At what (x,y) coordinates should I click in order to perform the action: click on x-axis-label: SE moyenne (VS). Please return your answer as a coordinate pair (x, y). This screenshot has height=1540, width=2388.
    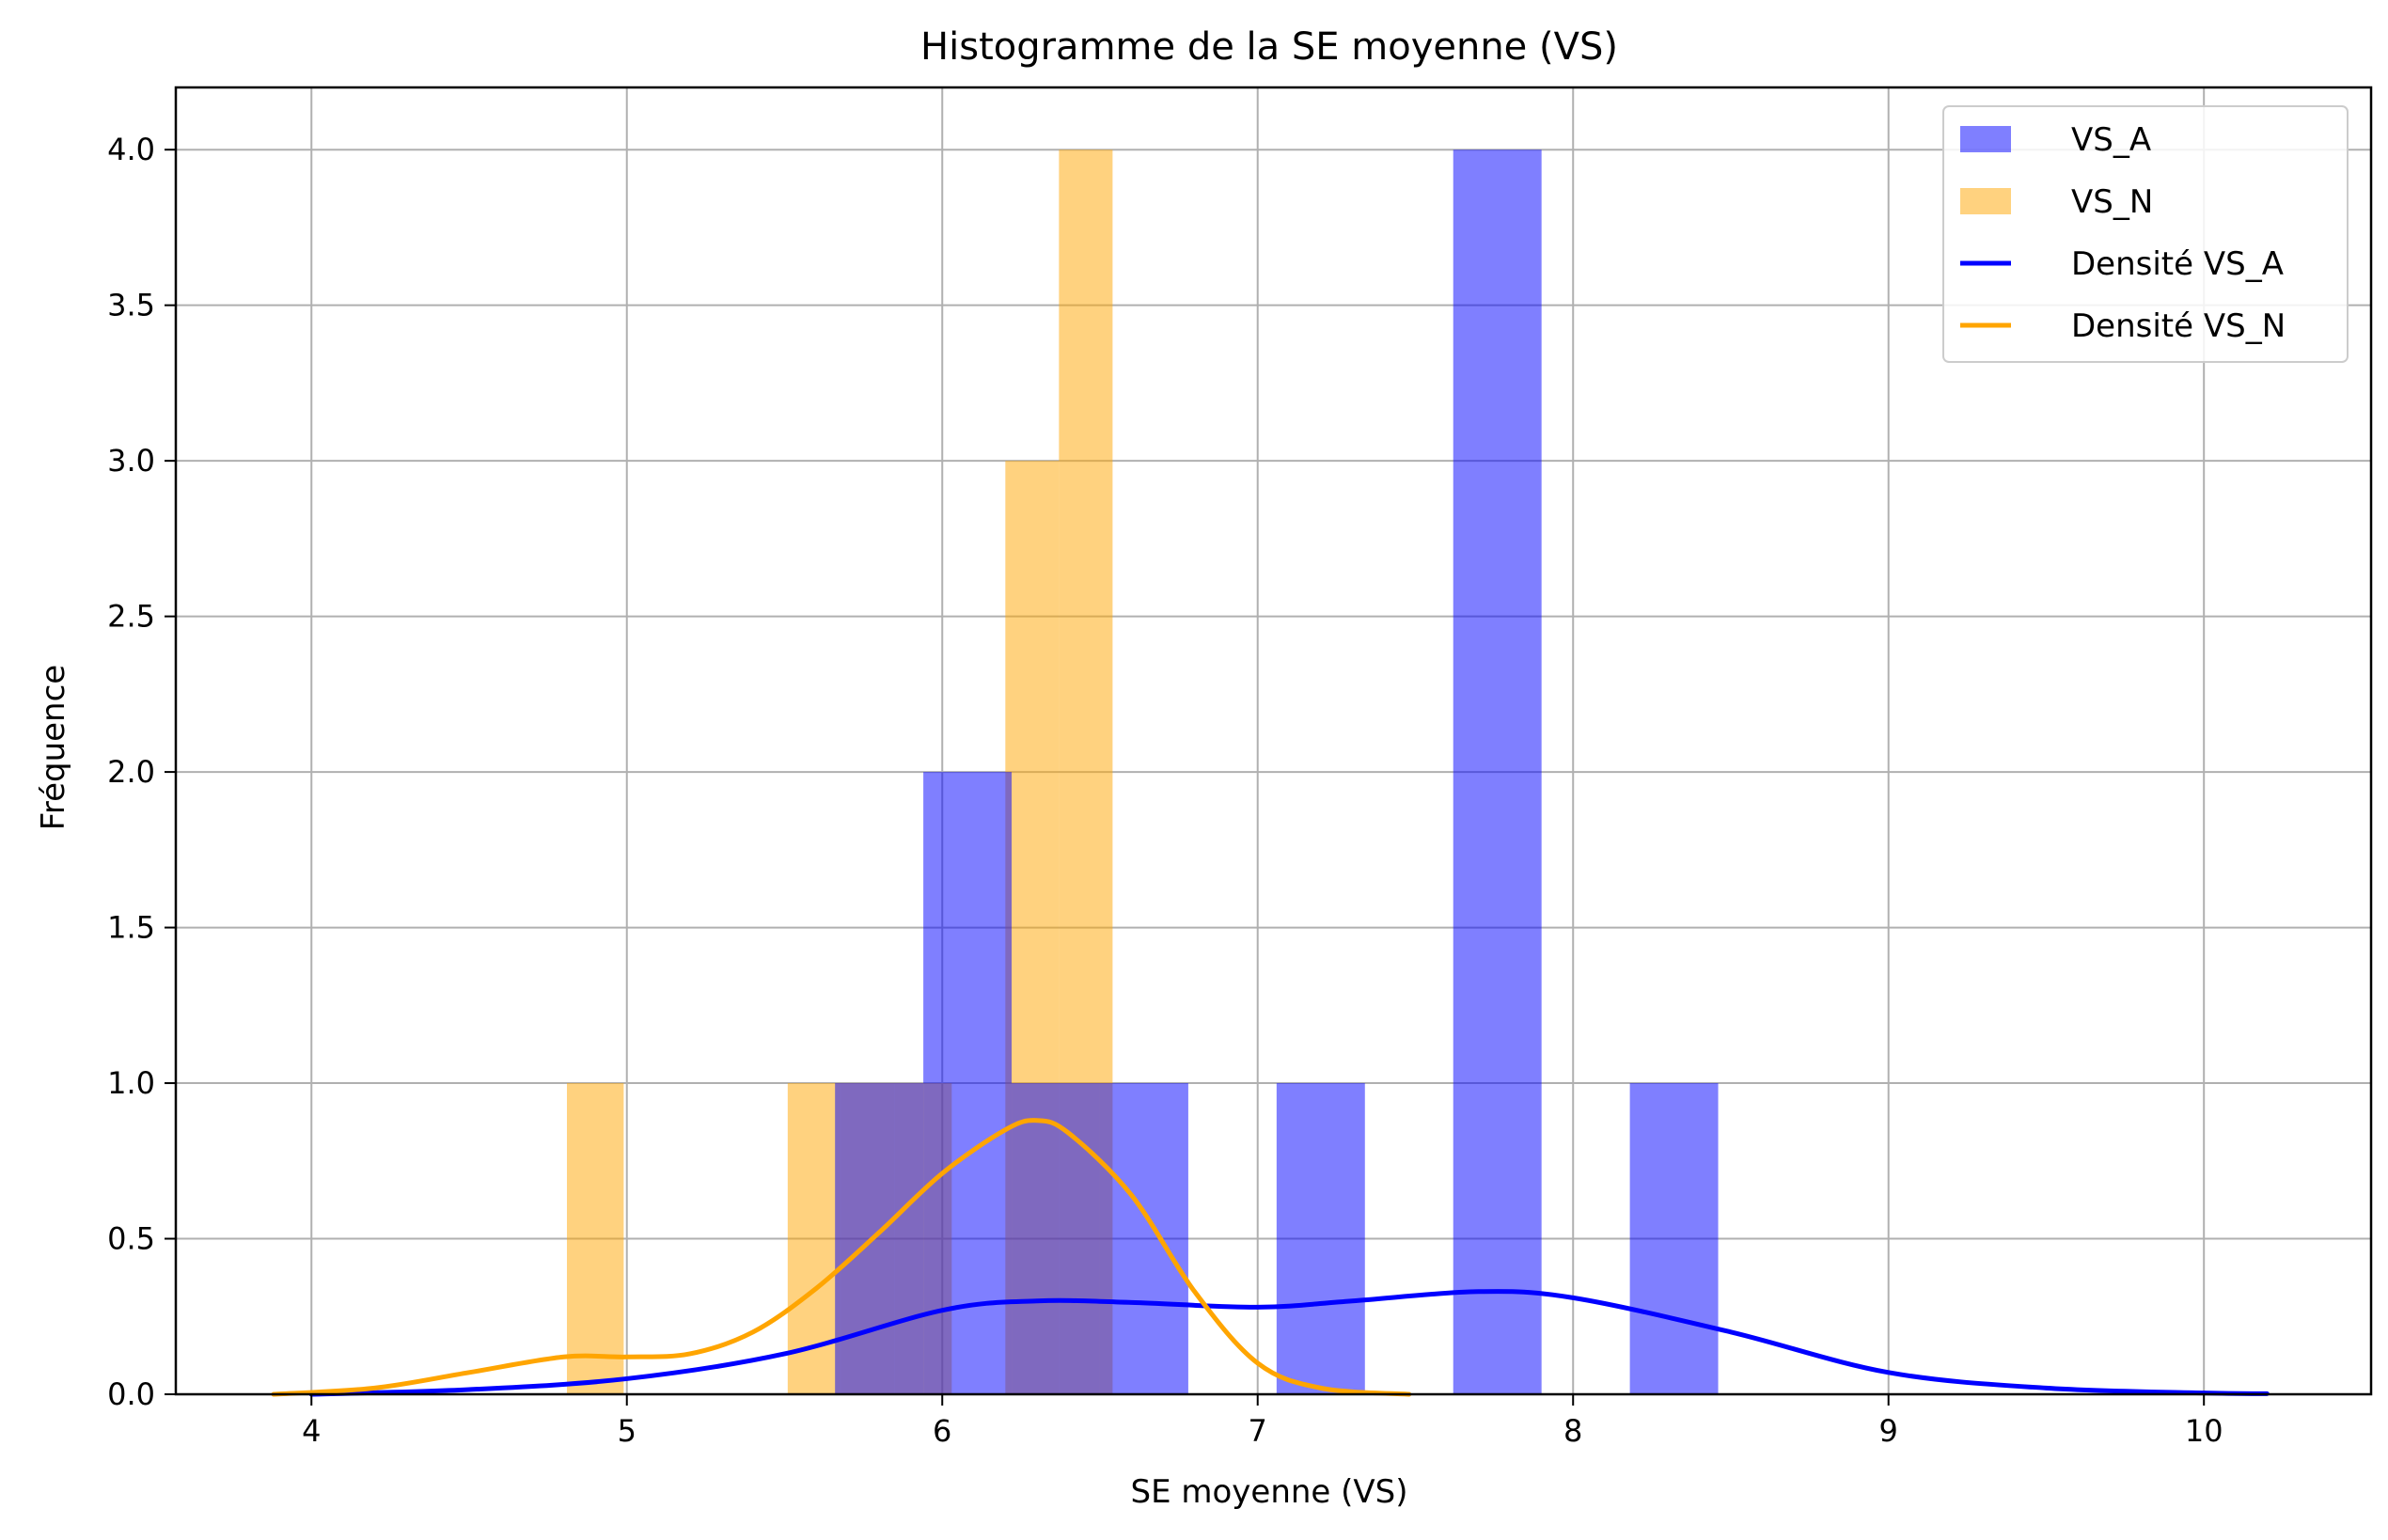
    Looking at the image, I should click on (1268, 1492).